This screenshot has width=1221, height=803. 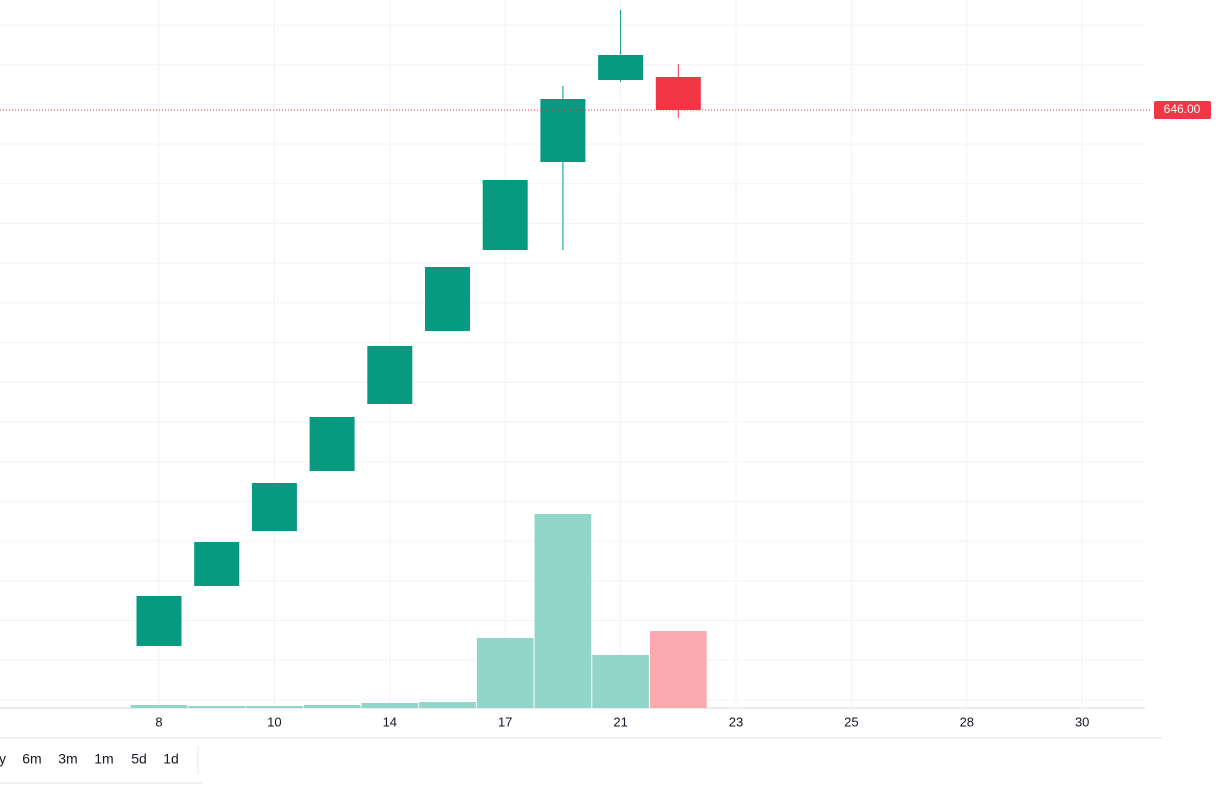 I want to click on x-tick-label: 10, so click(x=274, y=721).